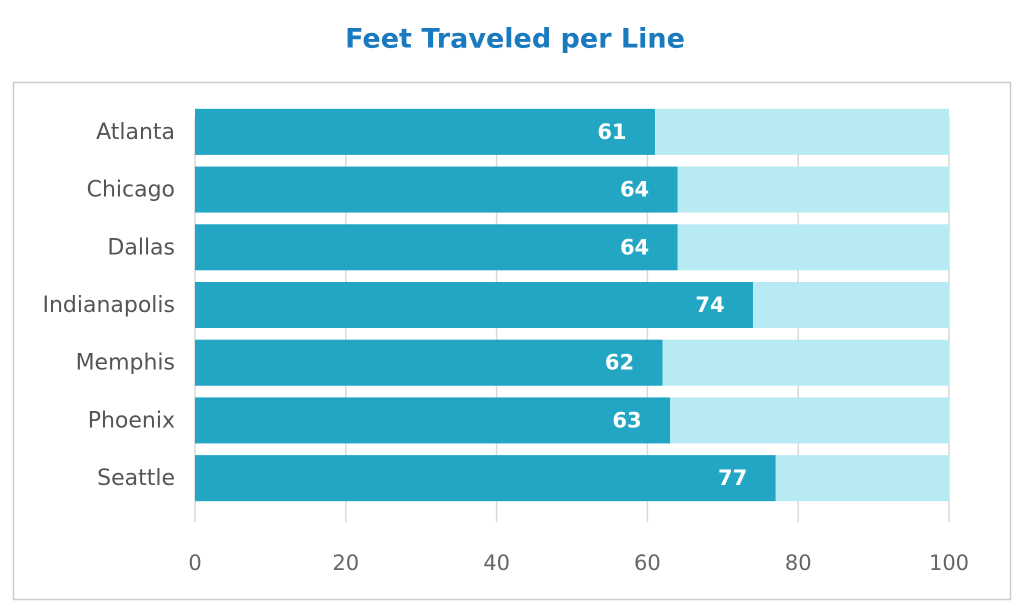 This screenshot has width=1024, height=612. Describe the element at coordinates (135, 132) in the screenshot. I see `y-tick-label: Atlanta` at that location.